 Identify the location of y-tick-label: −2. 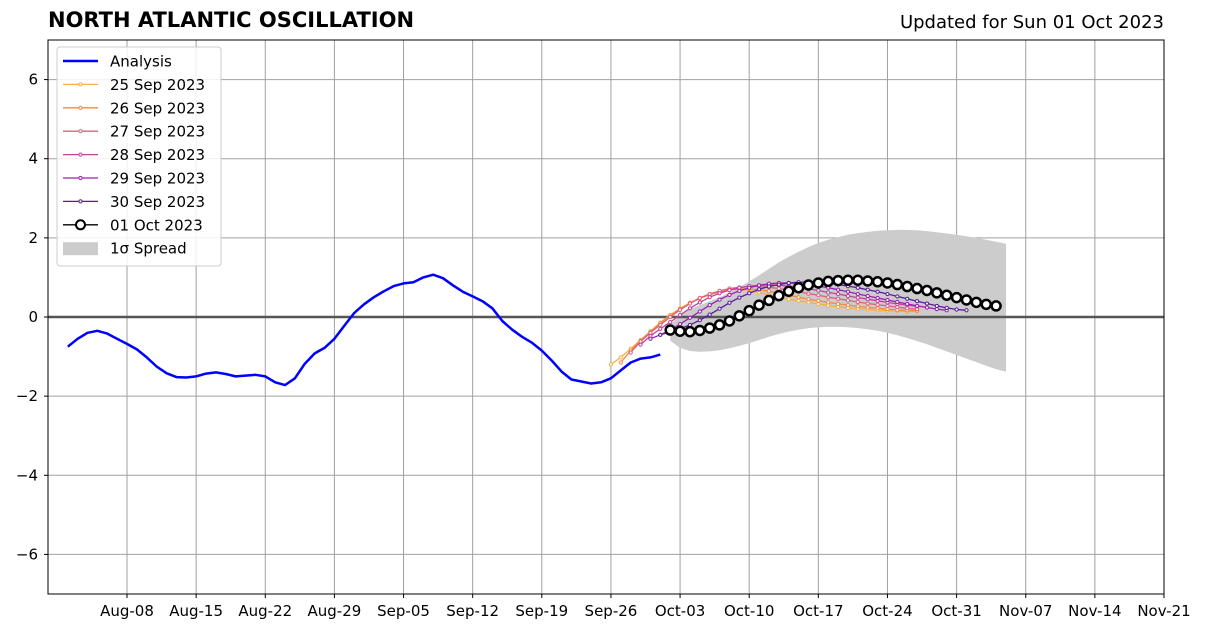
(27, 396).